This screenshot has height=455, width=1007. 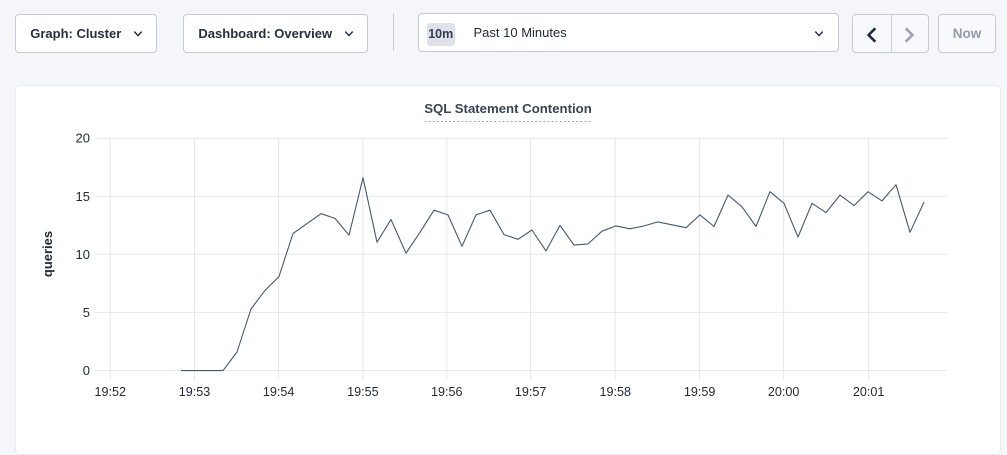 I want to click on svg-text: queries, so click(x=47, y=254).